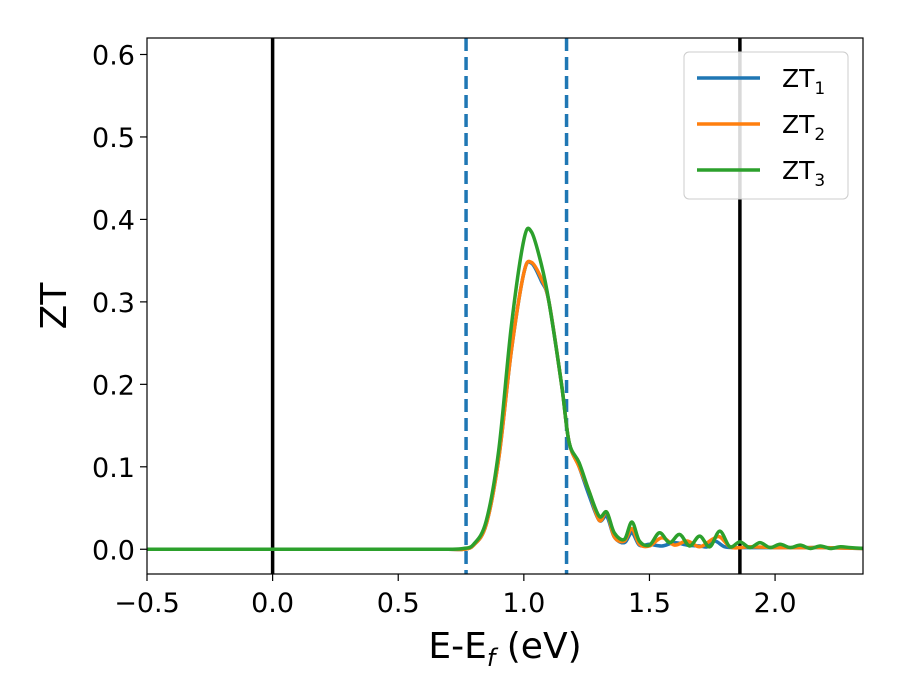 This screenshot has height=700, width=900. I want to click on legend: ZT1 ZT2 ZT3, so click(766, 125).